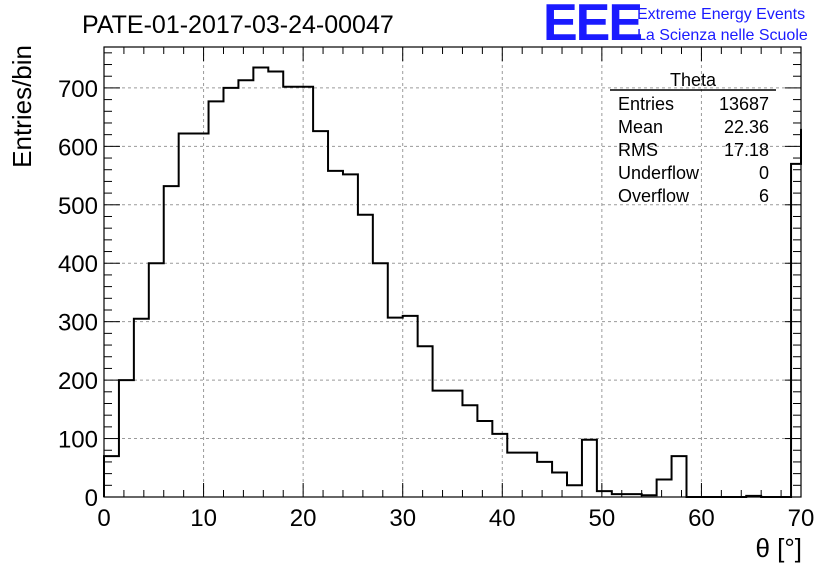  I want to click on x-tick-labels: 0 10 20 30 40 50 60 70, so click(455, 518).